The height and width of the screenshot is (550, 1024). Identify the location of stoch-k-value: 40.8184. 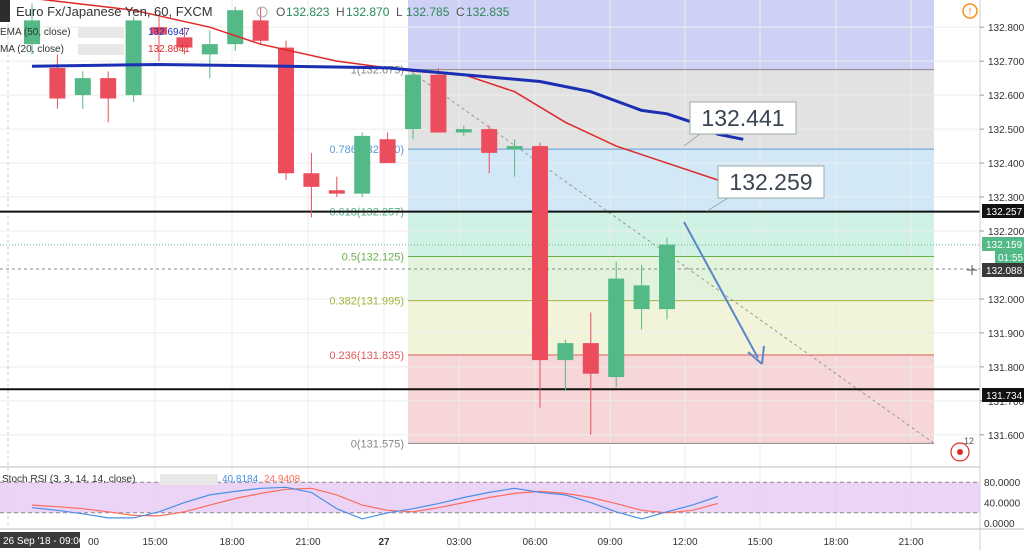
(240, 479).